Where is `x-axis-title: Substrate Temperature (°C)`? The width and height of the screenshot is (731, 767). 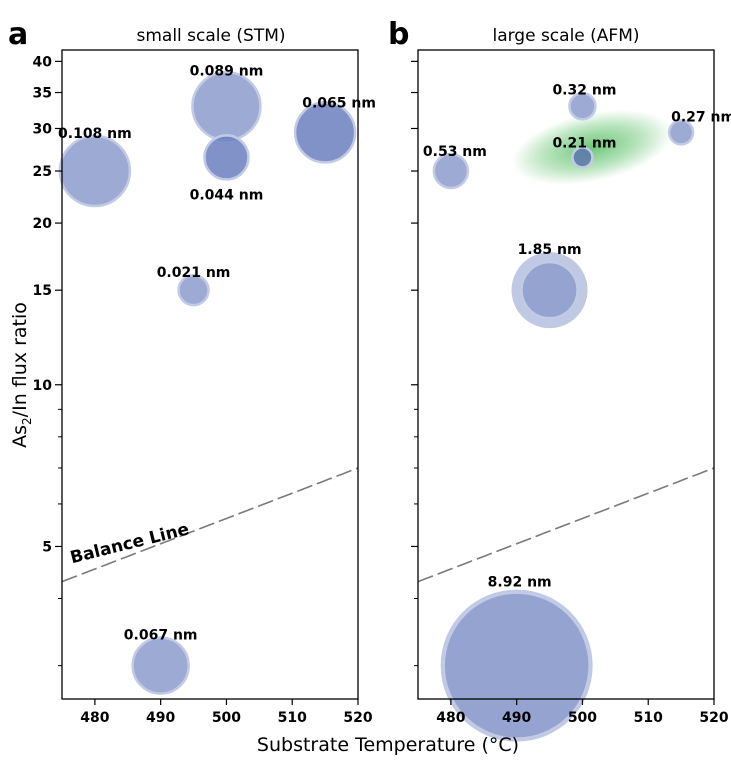
x-axis-title: Substrate Temperature (°C) is located at coordinates (388, 745).